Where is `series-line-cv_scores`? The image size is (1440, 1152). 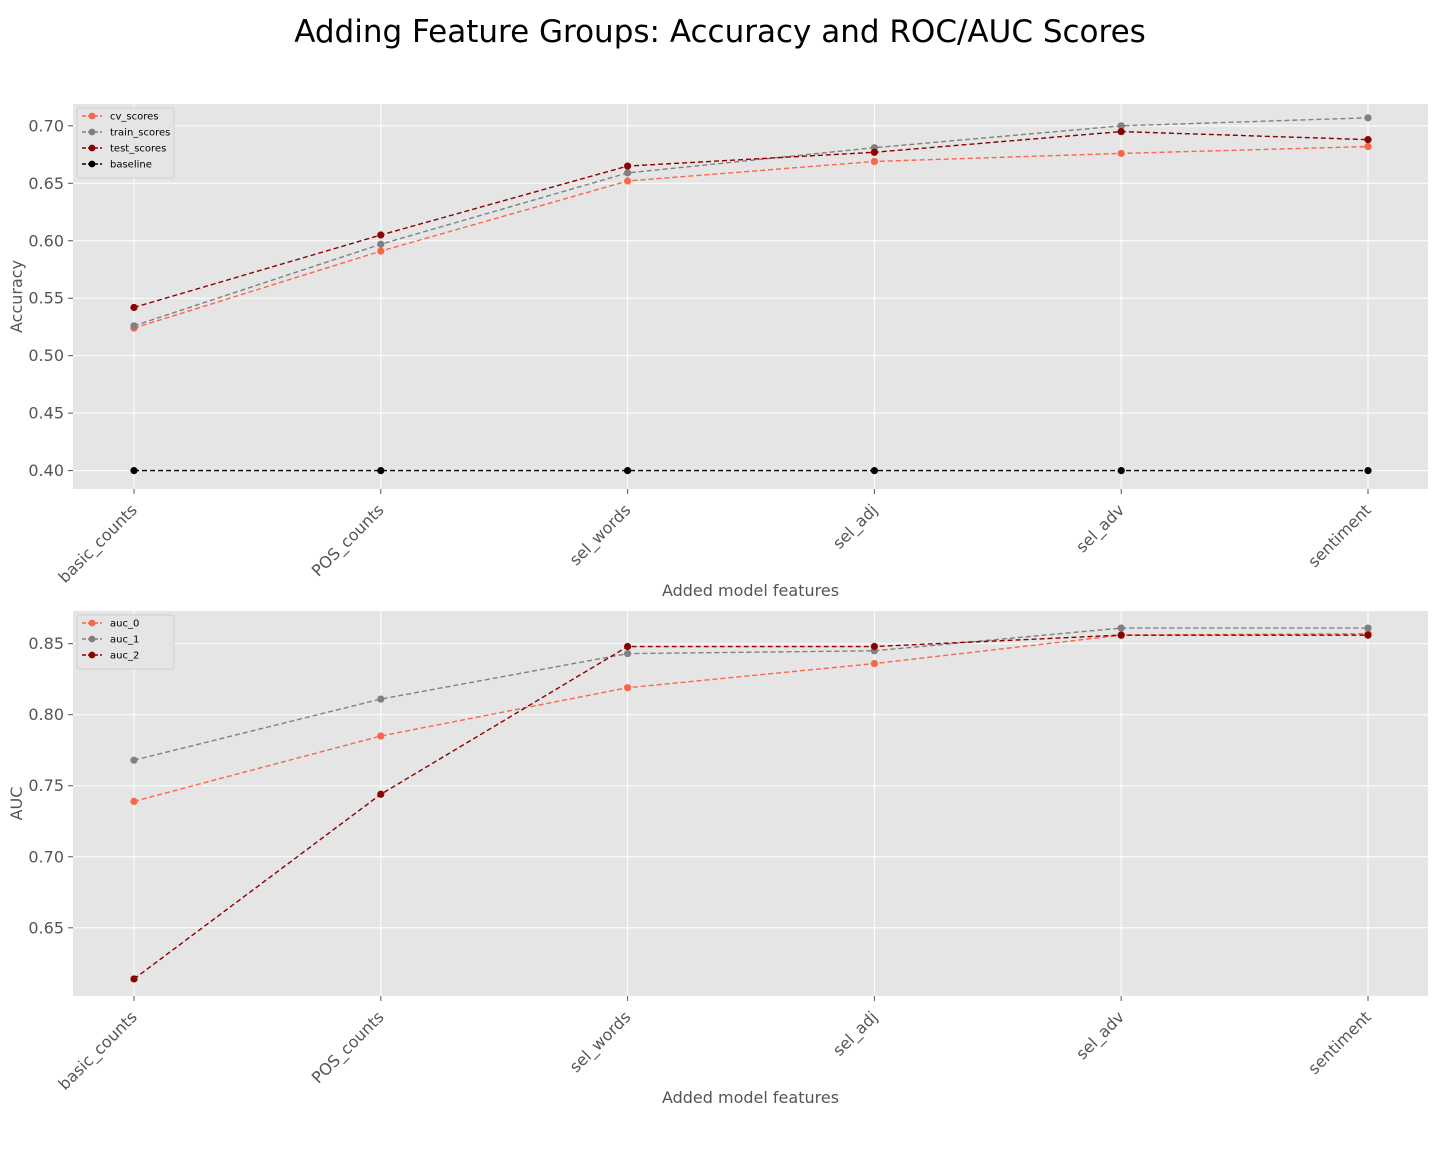 series-line-cv_scores is located at coordinates (751, 237).